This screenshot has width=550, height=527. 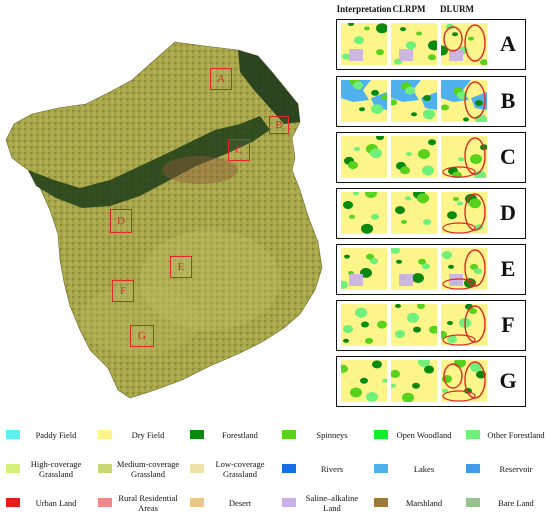 I want to click on map-region-d: D, so click(x=121, y=221).